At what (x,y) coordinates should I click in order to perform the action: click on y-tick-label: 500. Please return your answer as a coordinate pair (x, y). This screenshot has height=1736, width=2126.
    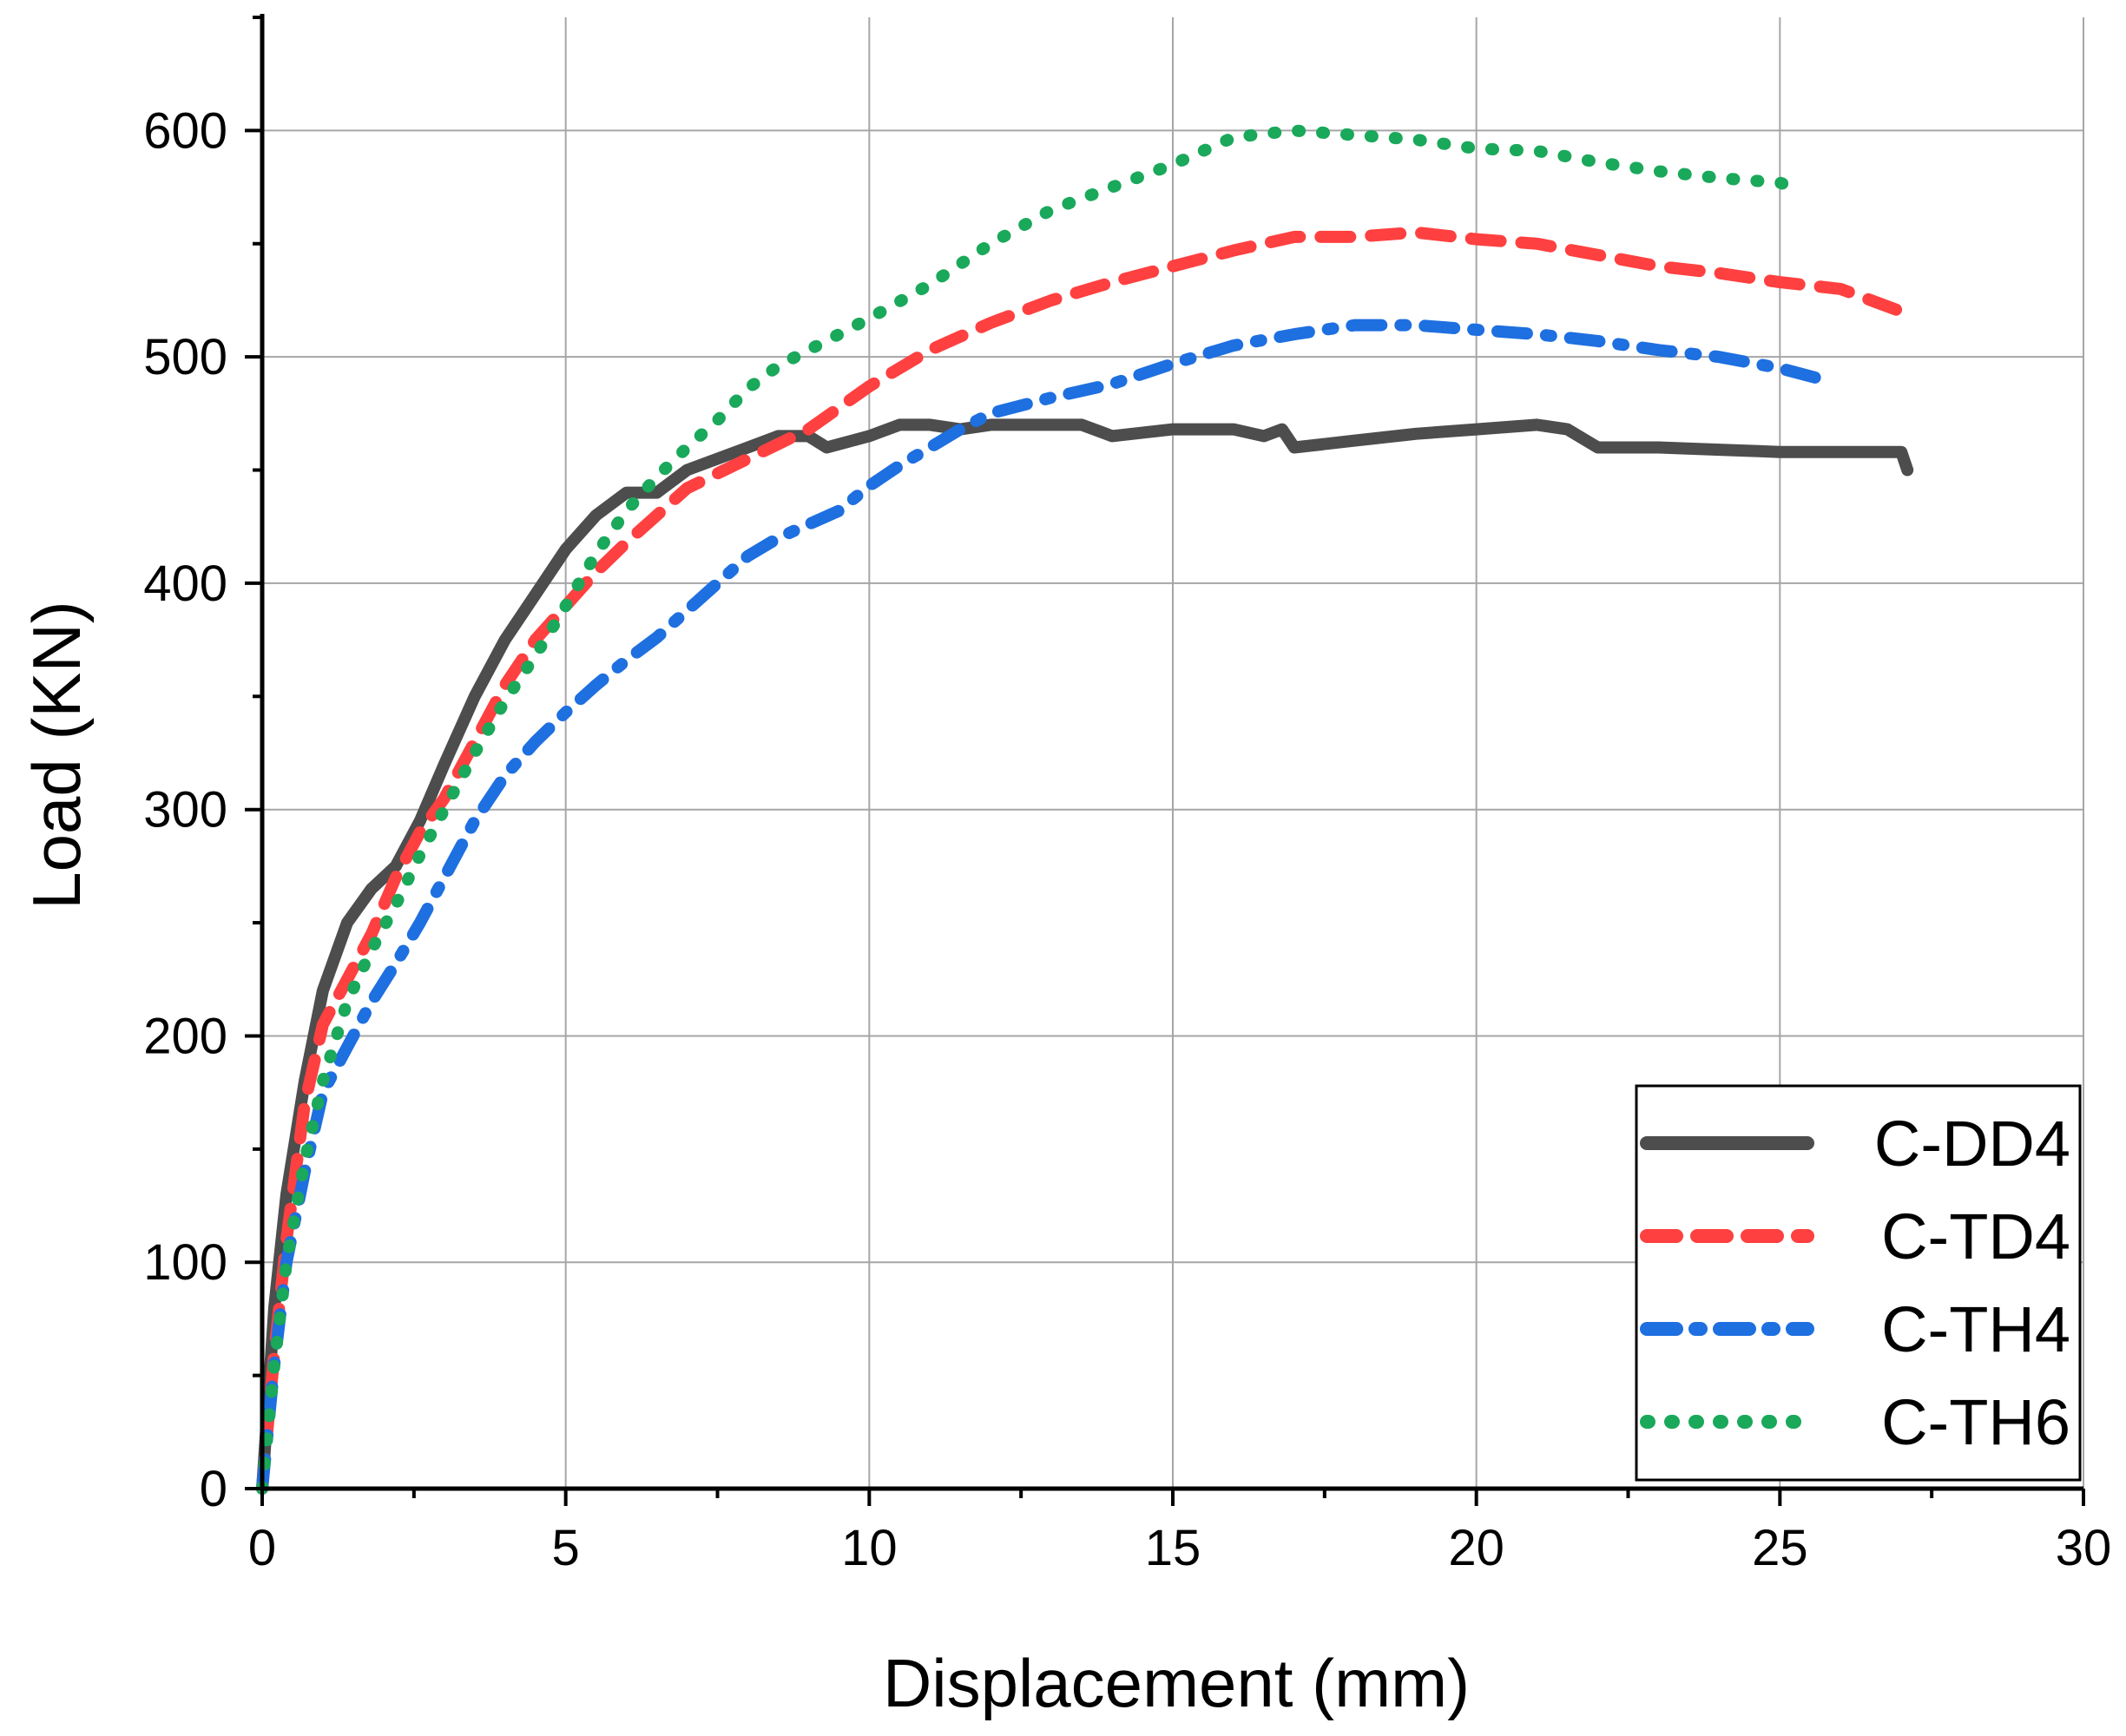
    Looking at the image, I should click on (185, 357).